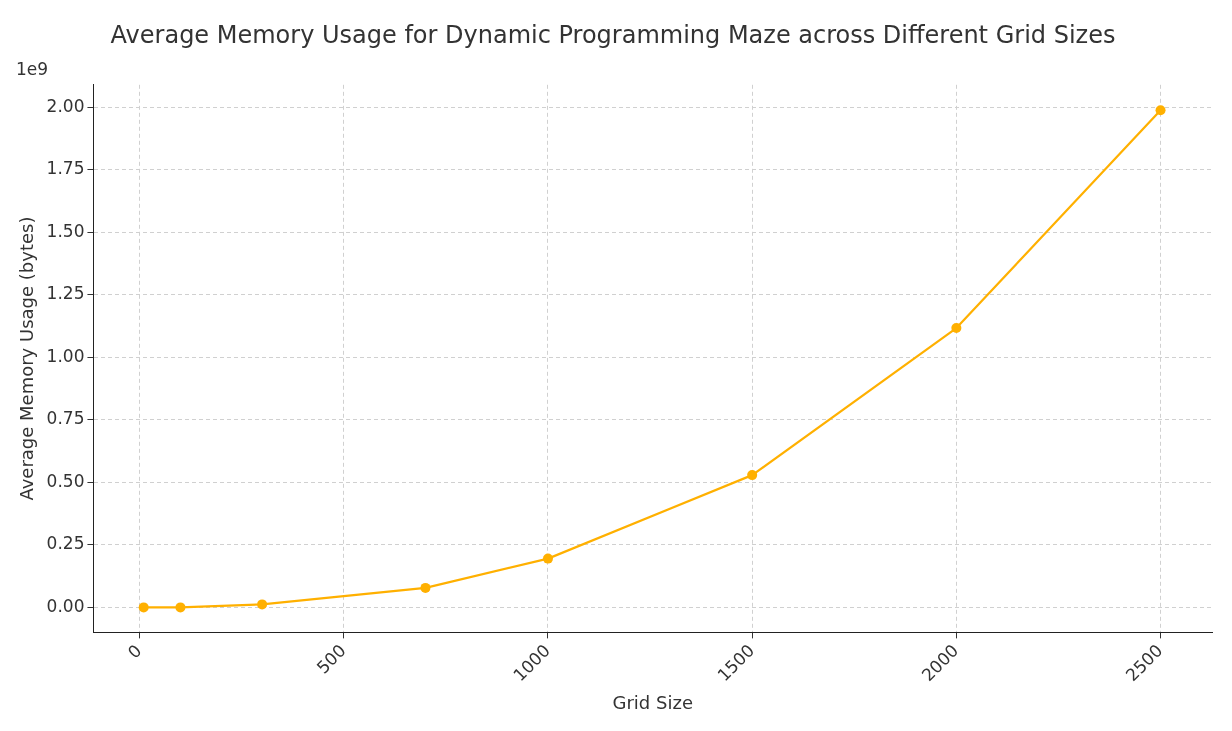  Describe the element at coordinates (613, 34) in the screenshot. I see `chart-title: Average Memory Usage for Dynamic Programming Maze across Different Grid Sizes` at that location.